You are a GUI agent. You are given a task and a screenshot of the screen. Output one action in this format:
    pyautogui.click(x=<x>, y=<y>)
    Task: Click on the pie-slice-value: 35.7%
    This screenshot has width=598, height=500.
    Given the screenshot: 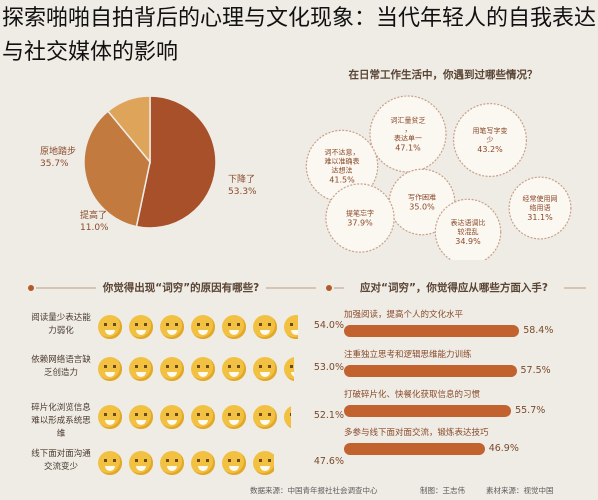 What is the action you would take?
    pyautogui.click(x=54, y=164)
    